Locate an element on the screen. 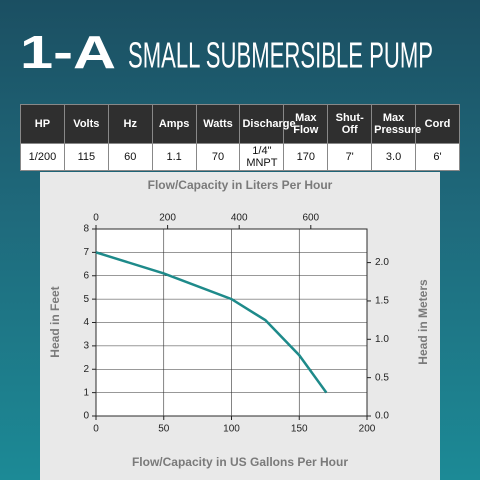  table-cell: 60 is located at coordinates (130, 157).